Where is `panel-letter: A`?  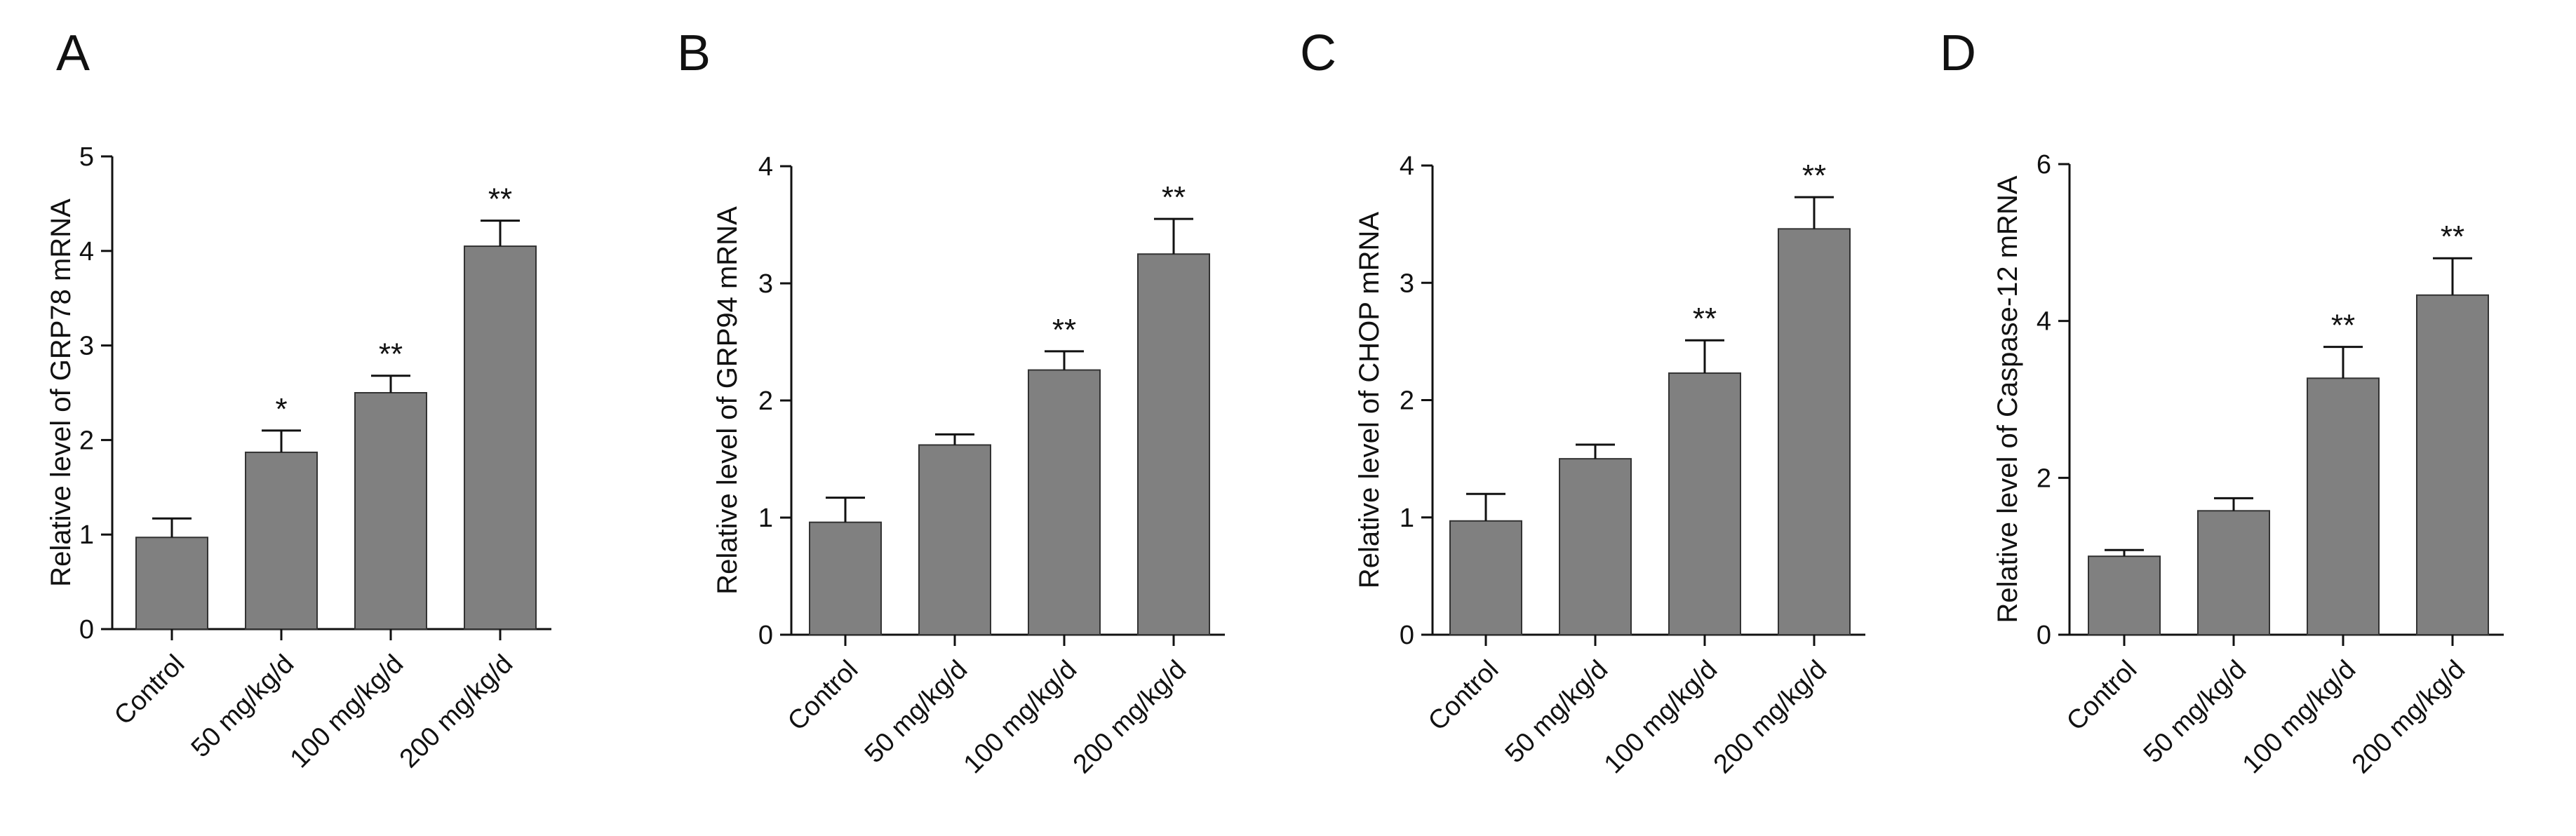 panel-letter: A is located at coordinates (73, 53).